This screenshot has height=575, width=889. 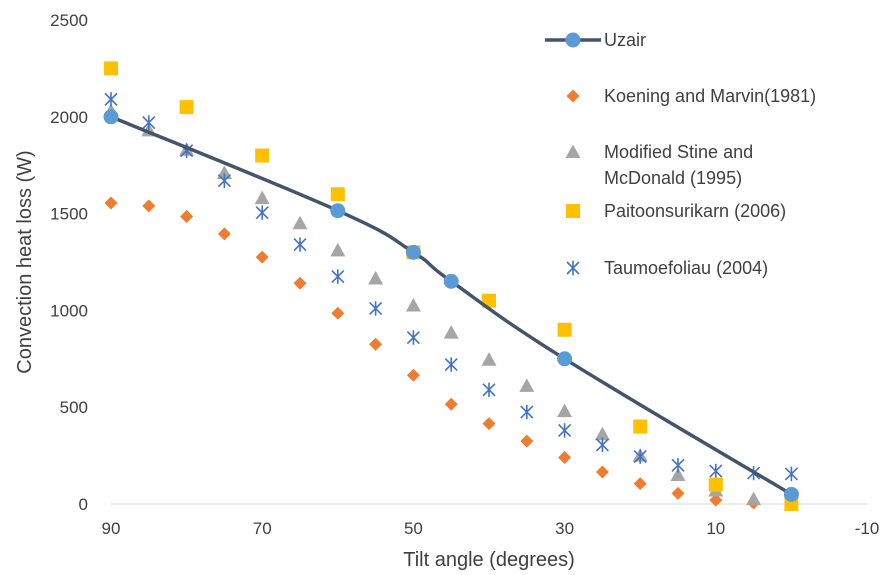 I want to click on legend-item: Modified Stine and McDonald (1995), so click(x=659, y=165).